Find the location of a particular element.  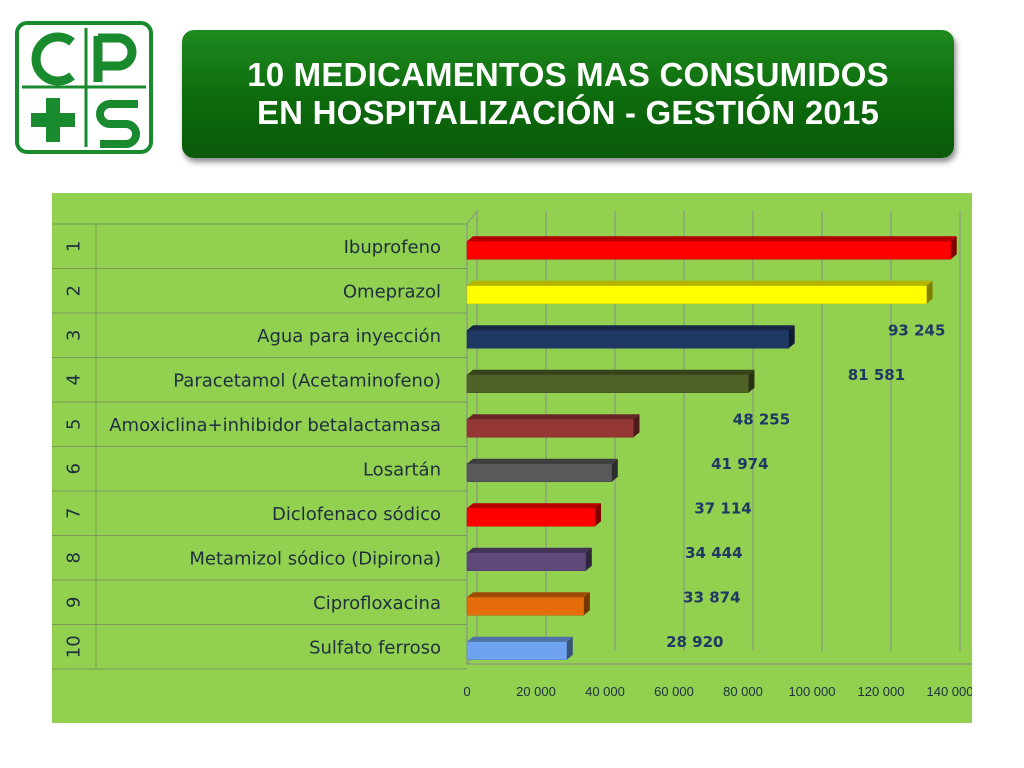

x-tick-label: 20 000 is located at coordinates (536, 691).